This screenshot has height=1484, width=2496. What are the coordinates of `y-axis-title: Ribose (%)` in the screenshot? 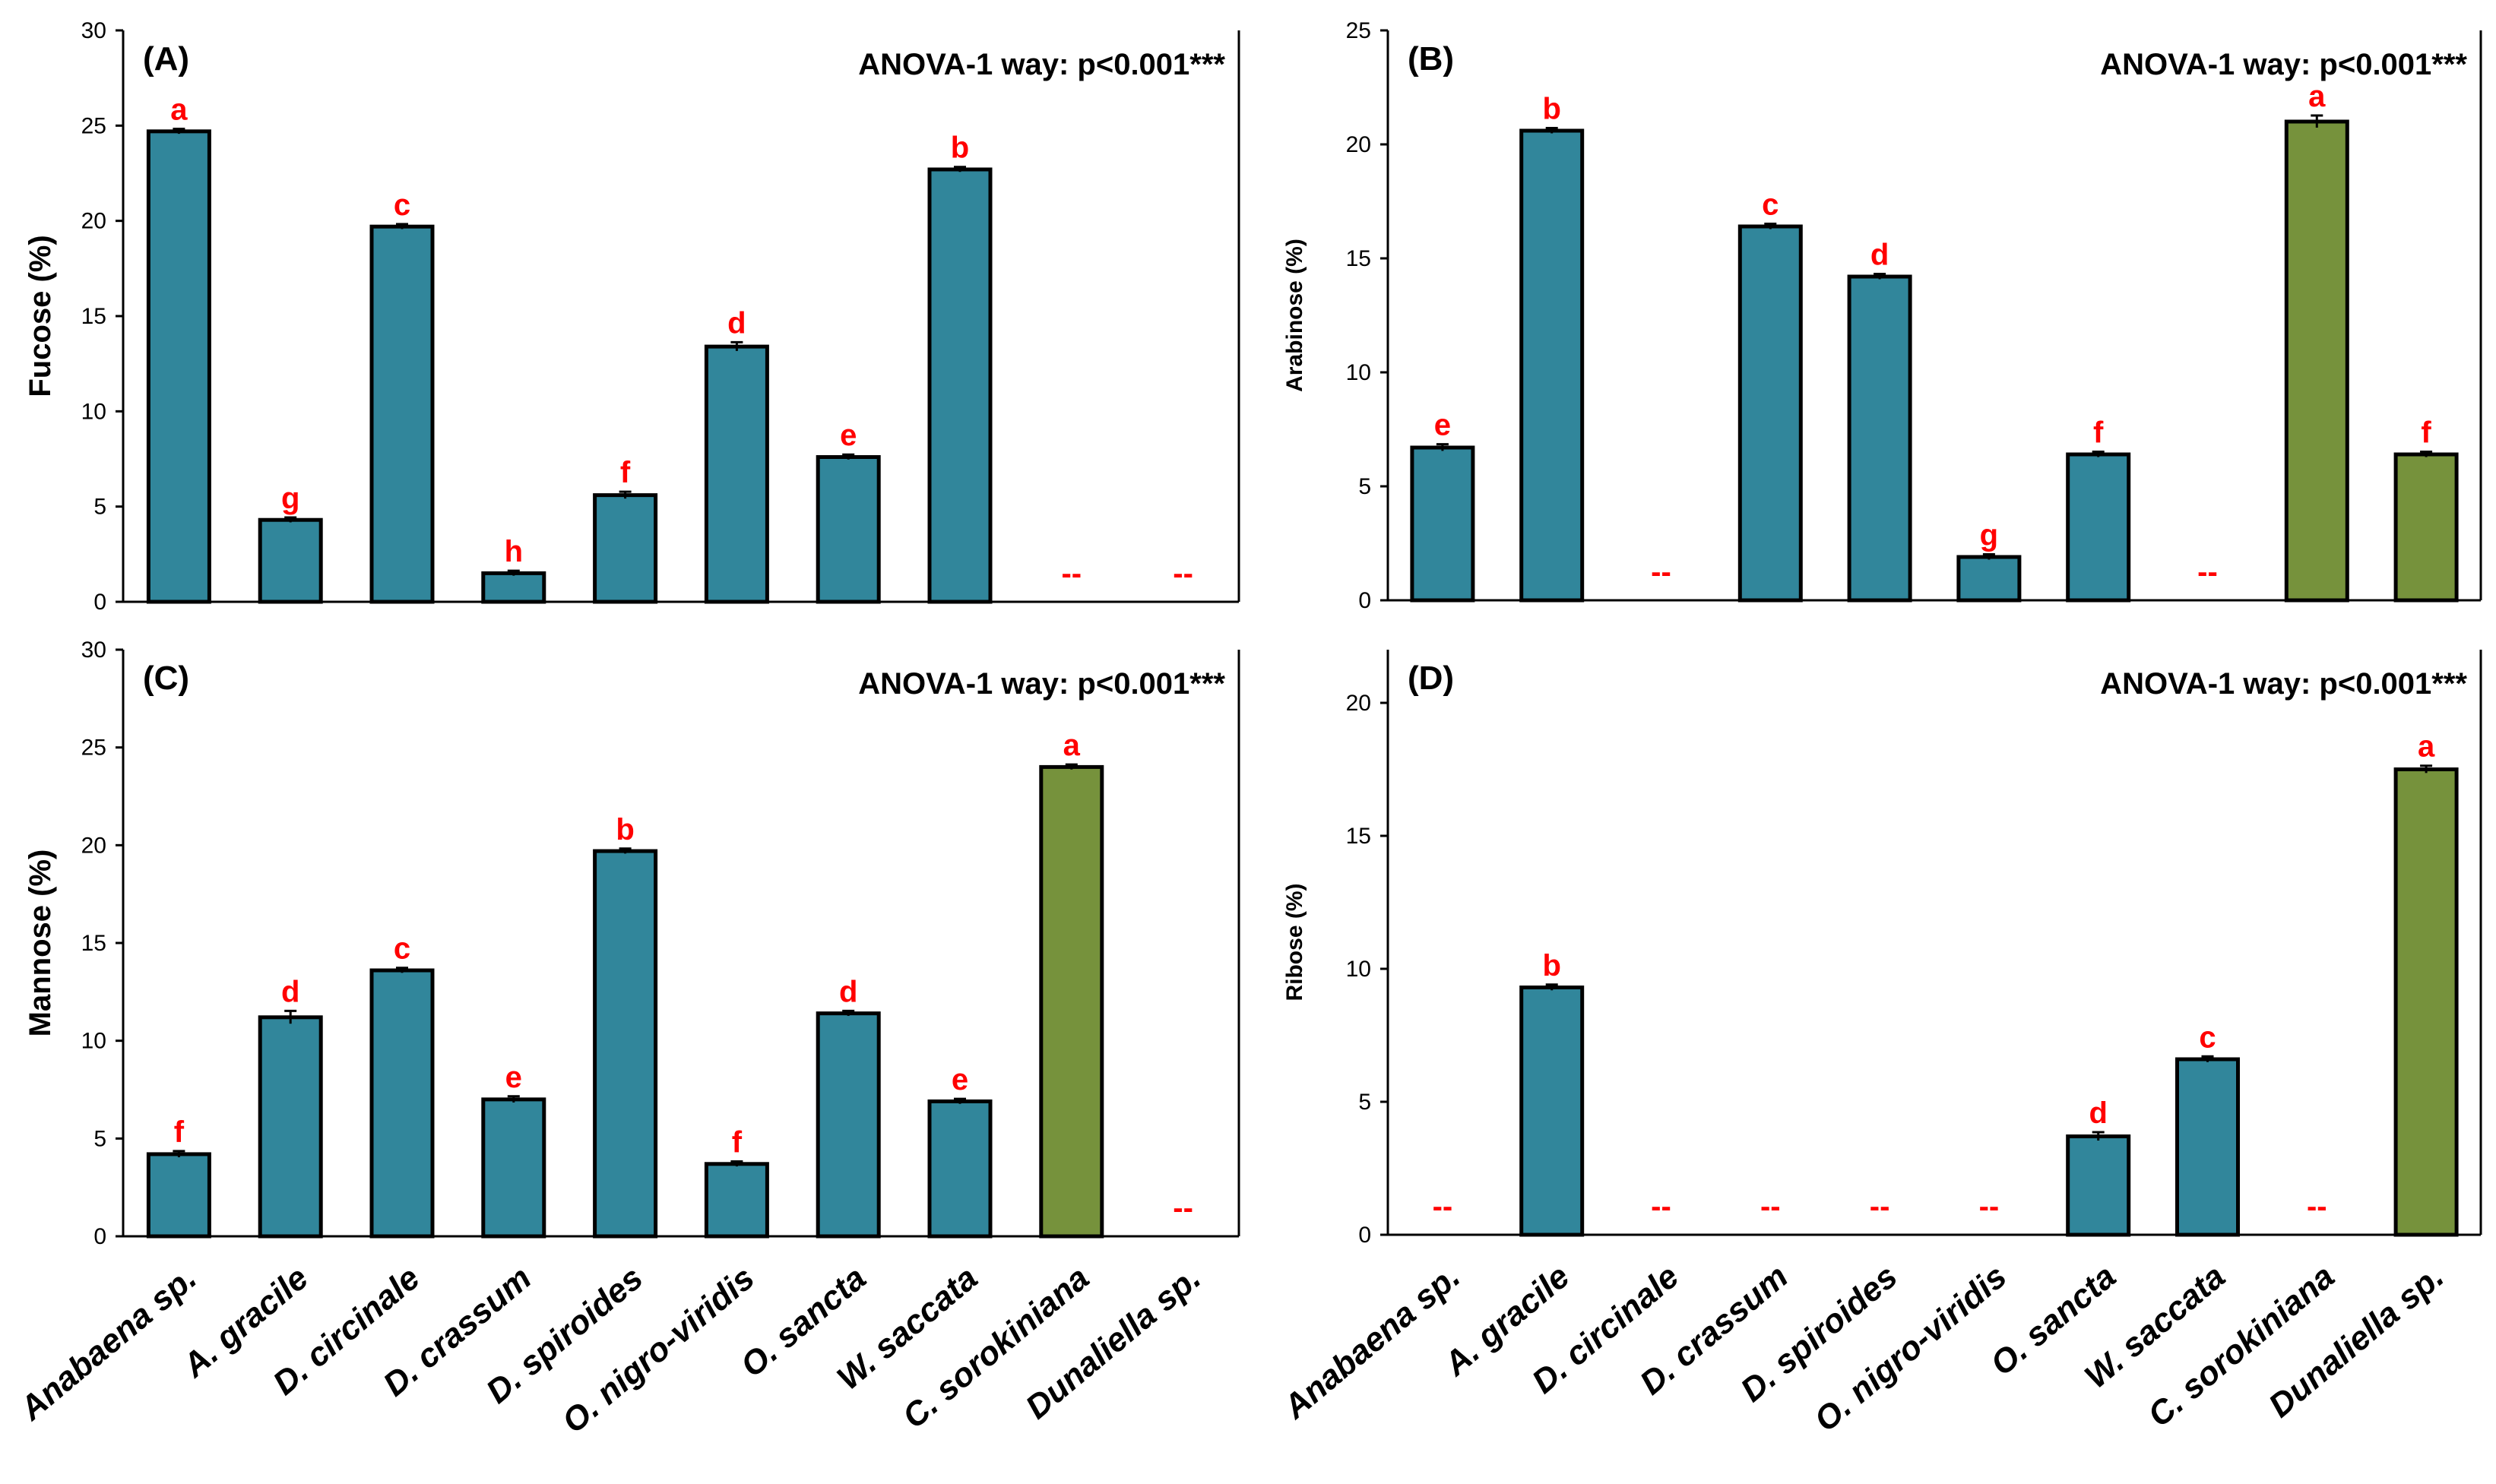 It's located at (1294, 942).